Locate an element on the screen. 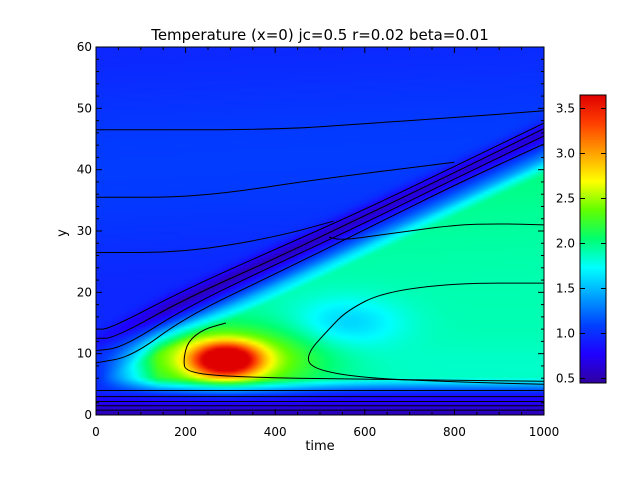 This screenshot has height=480, width=640. y-tick-label: 10 is located at coordinates (84, 354).